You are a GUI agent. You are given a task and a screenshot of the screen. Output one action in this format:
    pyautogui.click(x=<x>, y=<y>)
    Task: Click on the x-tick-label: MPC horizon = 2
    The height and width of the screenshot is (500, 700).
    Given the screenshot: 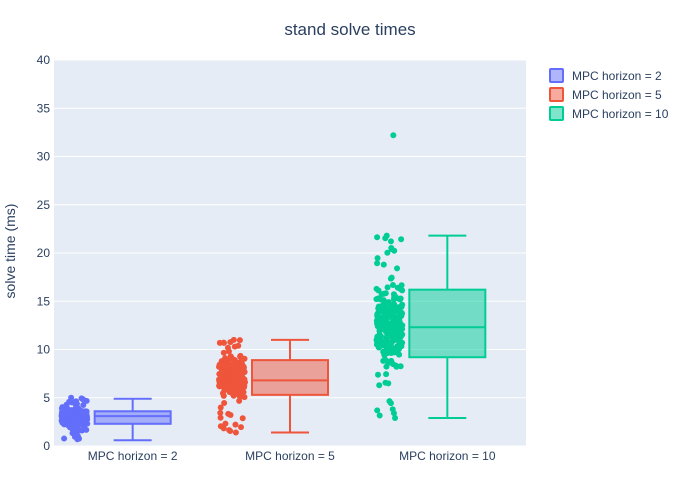 What is the action you would take?
    pyautogui.click(x=133, y=456)
    